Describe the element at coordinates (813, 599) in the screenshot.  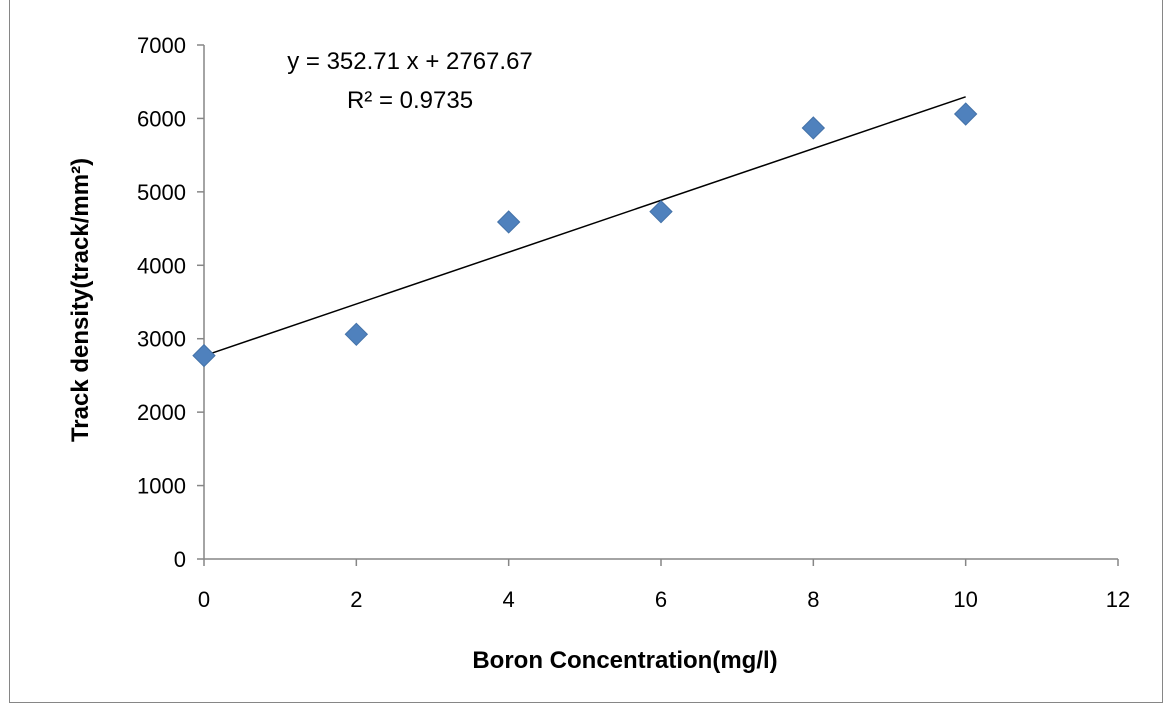
I see `x-tick-label: 8` at that location.